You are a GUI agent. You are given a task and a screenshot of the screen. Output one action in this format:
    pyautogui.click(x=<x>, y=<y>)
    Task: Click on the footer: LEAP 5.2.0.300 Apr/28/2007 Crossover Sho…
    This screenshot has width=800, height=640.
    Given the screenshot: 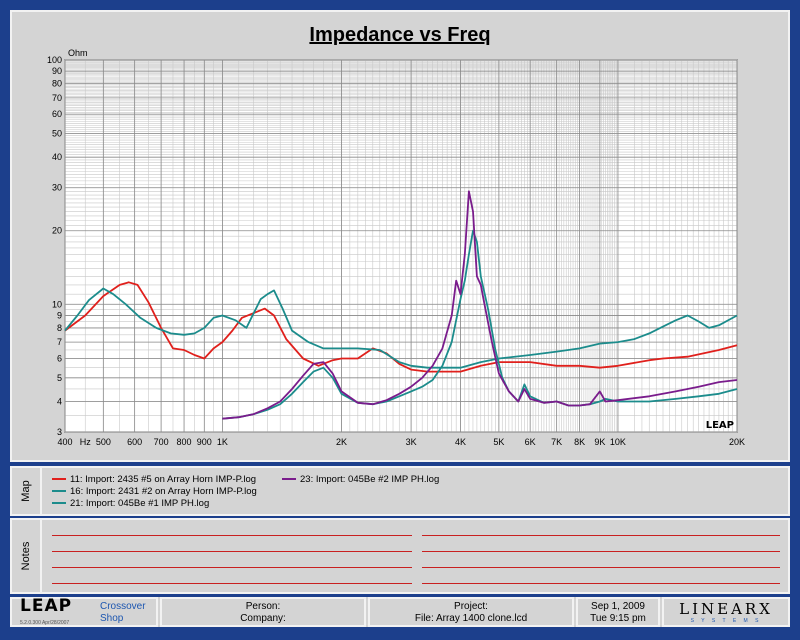 What is the action you would take?
    pyautogui.click(x=400, y=612)
    